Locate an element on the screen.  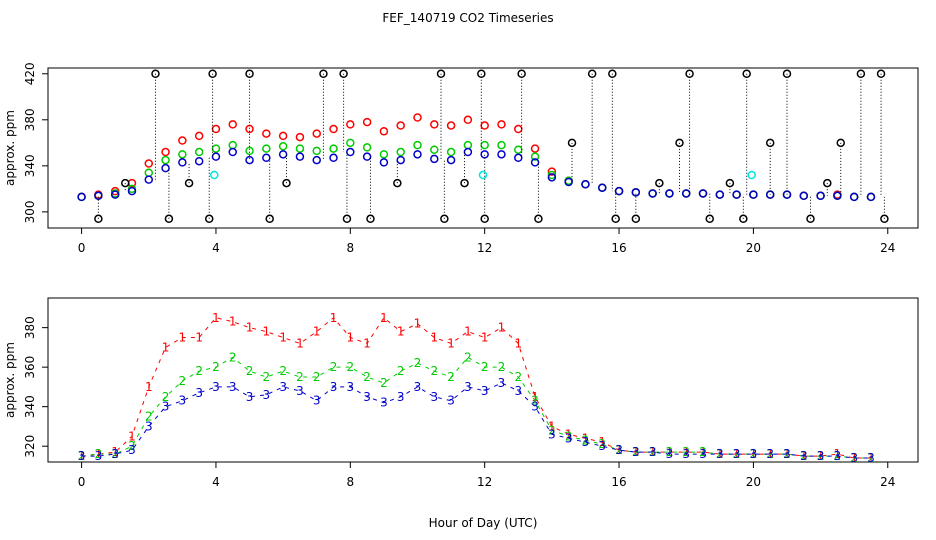
x-axis-label: Hour of Day (UTC) is located at coordinates (483, 523).